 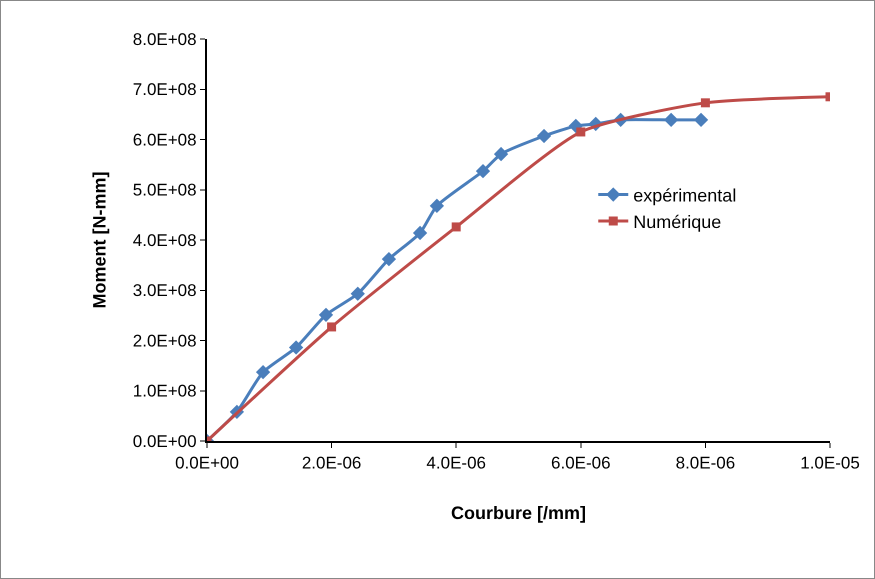 What do you see at coordinates (581, 462) in the screenshot?
I see `x-tick-label: 6.0E-06` at bounding box center [581, 462].